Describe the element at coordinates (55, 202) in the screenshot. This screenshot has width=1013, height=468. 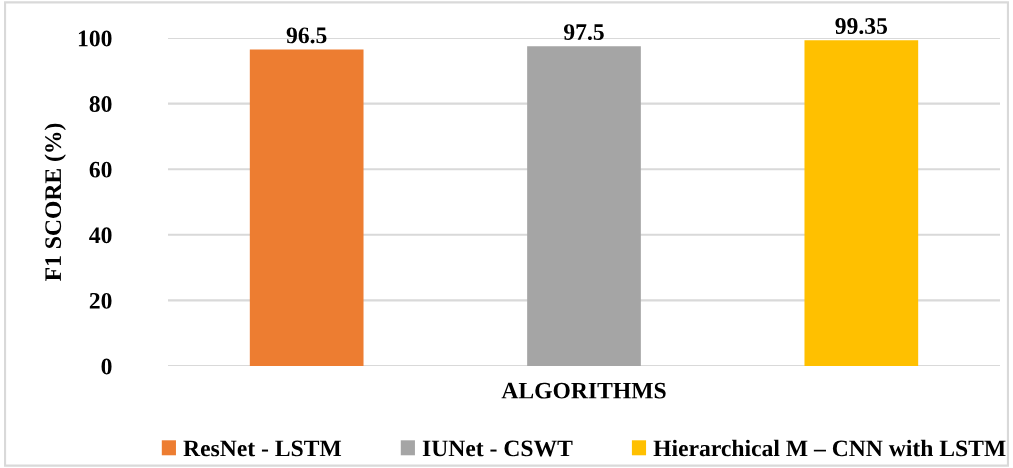
I see `y-axis-title: F1 SCORE (%)` at that location.